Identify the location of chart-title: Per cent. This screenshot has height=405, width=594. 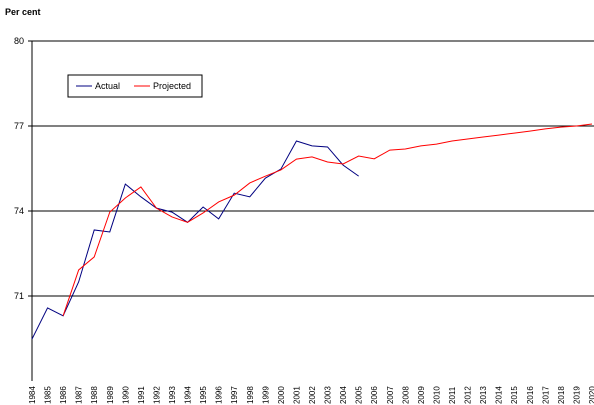
(23, 12).